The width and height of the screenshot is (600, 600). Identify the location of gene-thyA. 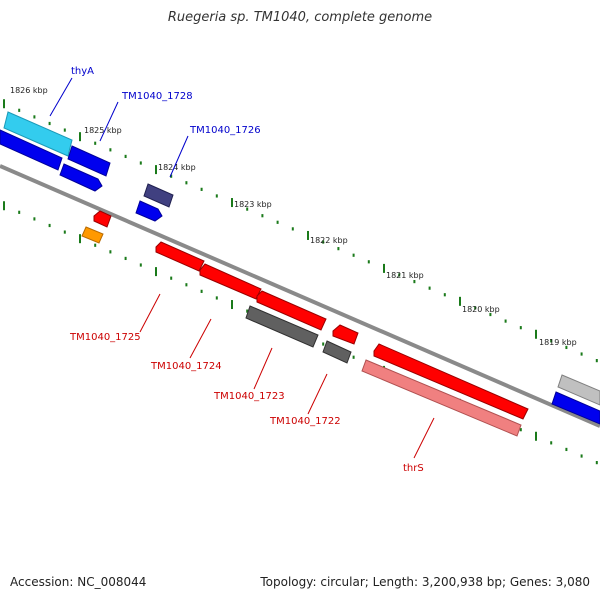
(38, 134).